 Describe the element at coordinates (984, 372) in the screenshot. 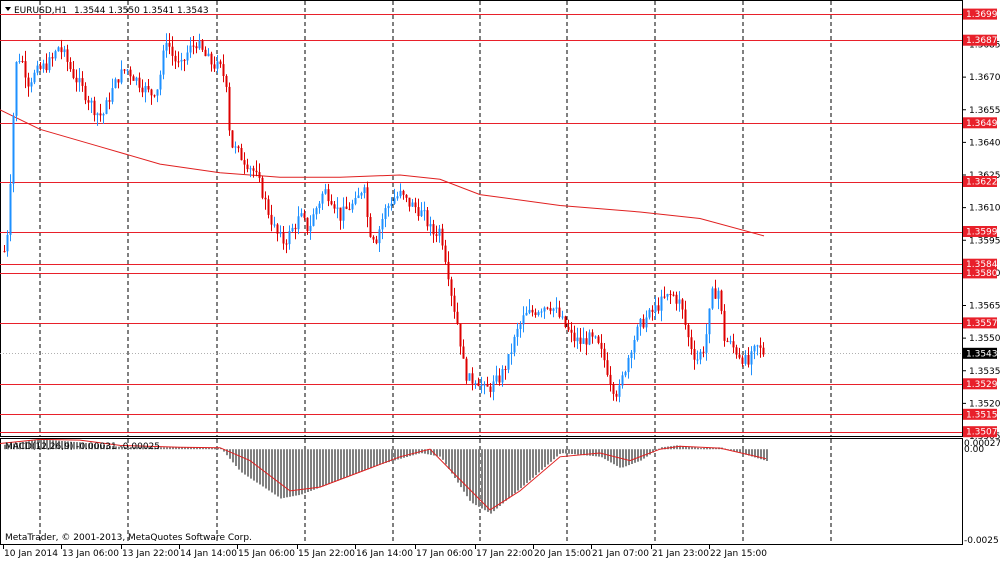

I see `price-tick-label: 1.3535` at that location.